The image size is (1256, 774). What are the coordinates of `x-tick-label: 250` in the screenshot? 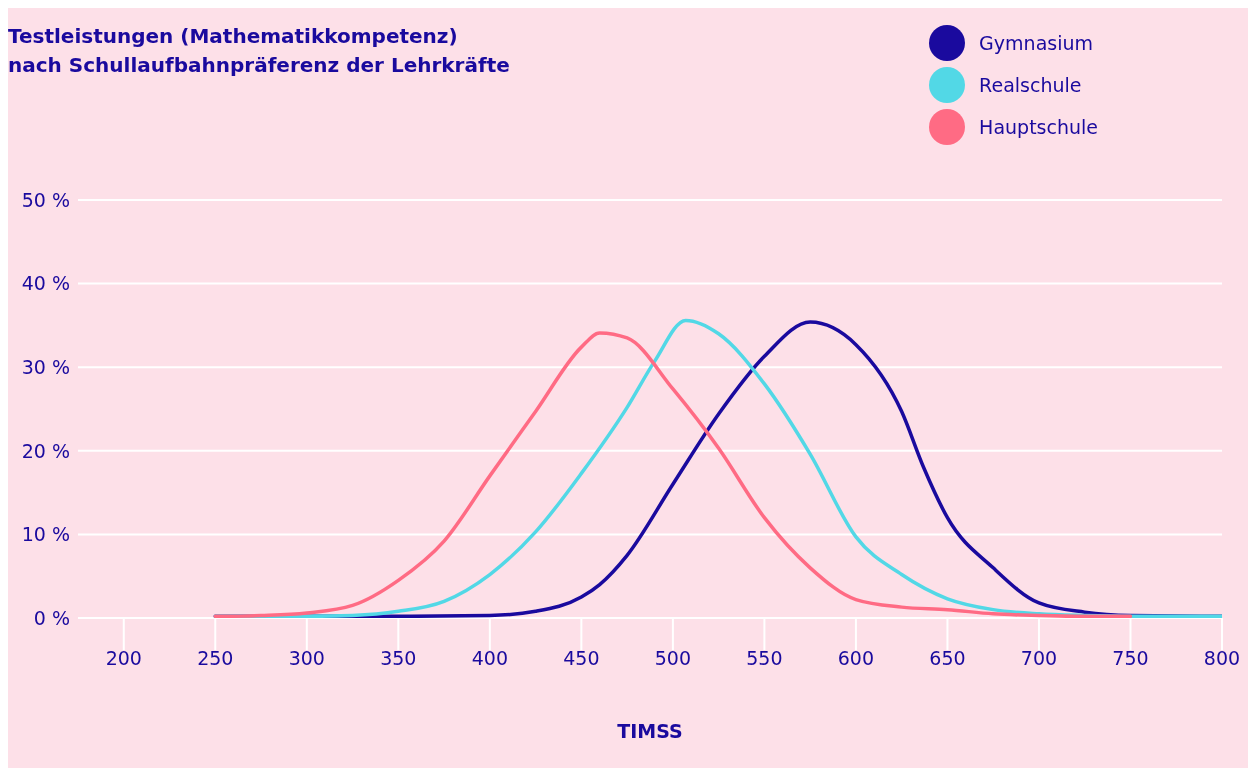 It's located at (215, 658).